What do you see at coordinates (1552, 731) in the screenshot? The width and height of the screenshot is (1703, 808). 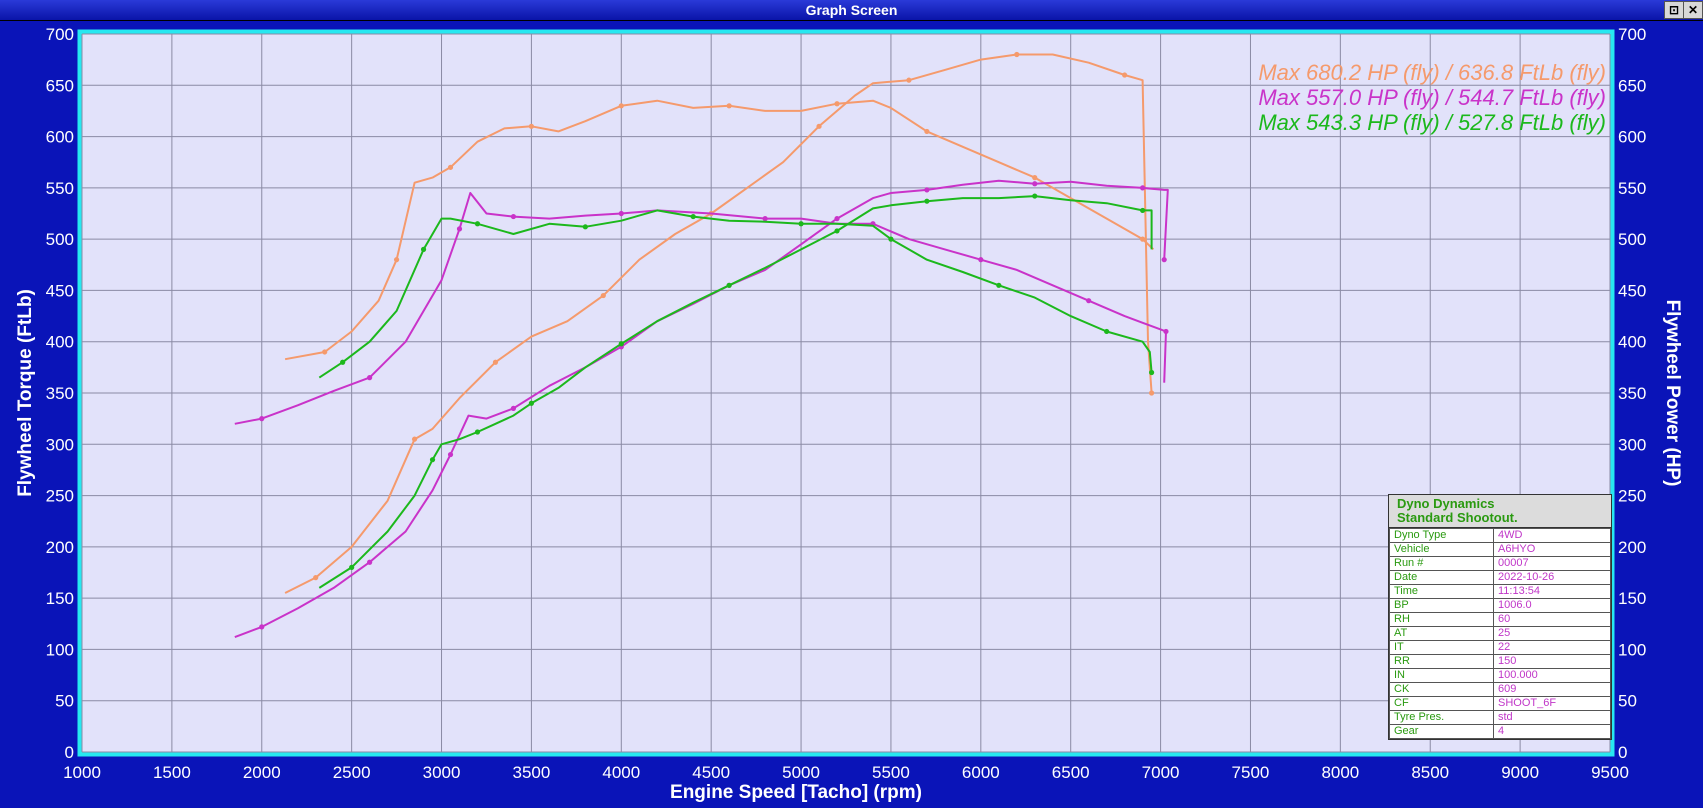 I see `info-value: 4` at bounding box center [1552, 731].